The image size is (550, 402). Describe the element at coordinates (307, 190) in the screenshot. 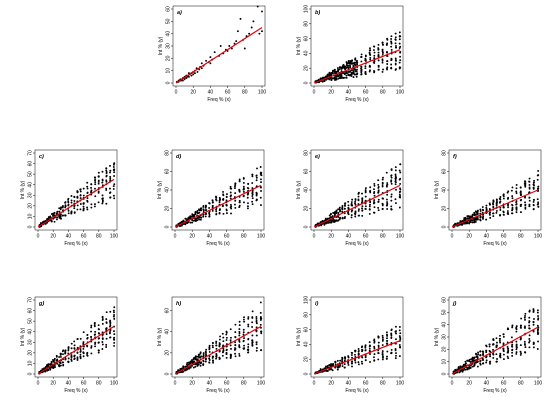

I see `y-tick-label: 40` at that location.